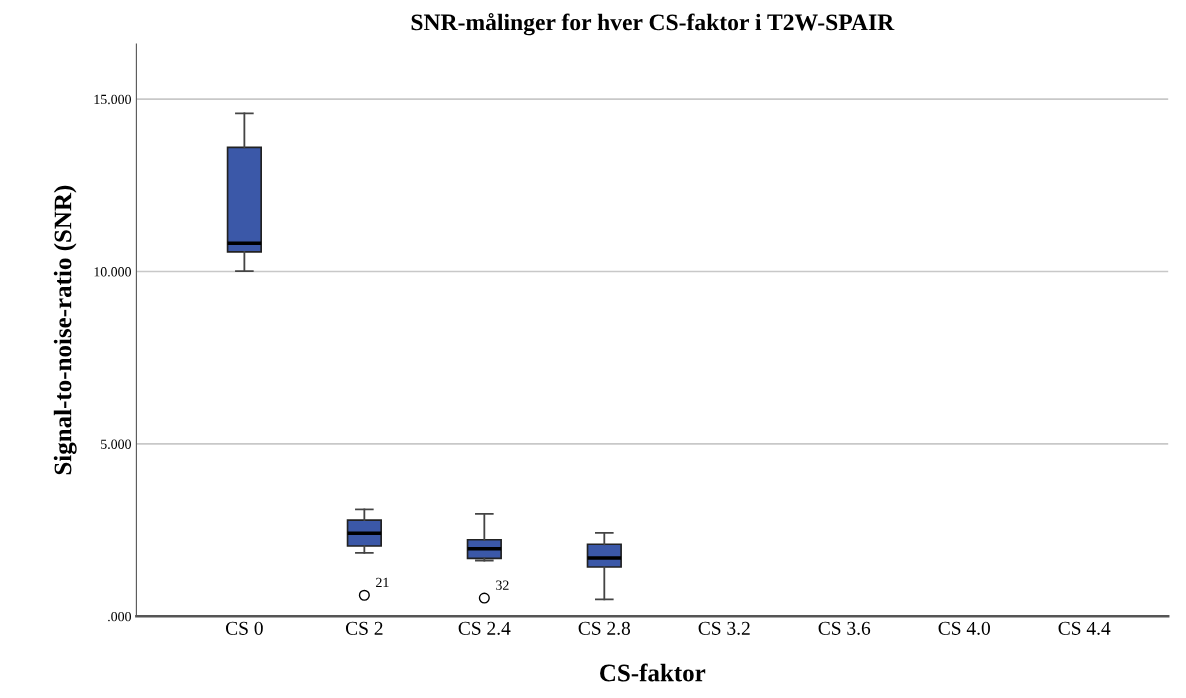 Image resolution: width=1186 pixels, height=698 pixels. Describe the element at coordinates (844, 628) in the screenshot. I see `x-tick-label: CS 3.6` at that location.